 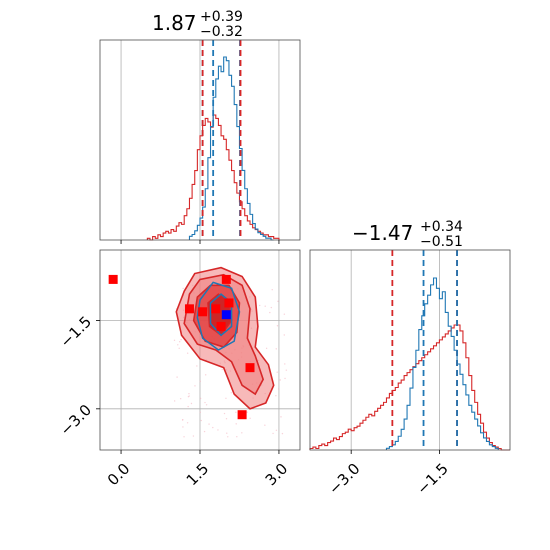 What do you see at coordinates (277, 475) in the screenshot?
I see `joint-xtick-label-2: 3.0` at bounding box center [277, 475].